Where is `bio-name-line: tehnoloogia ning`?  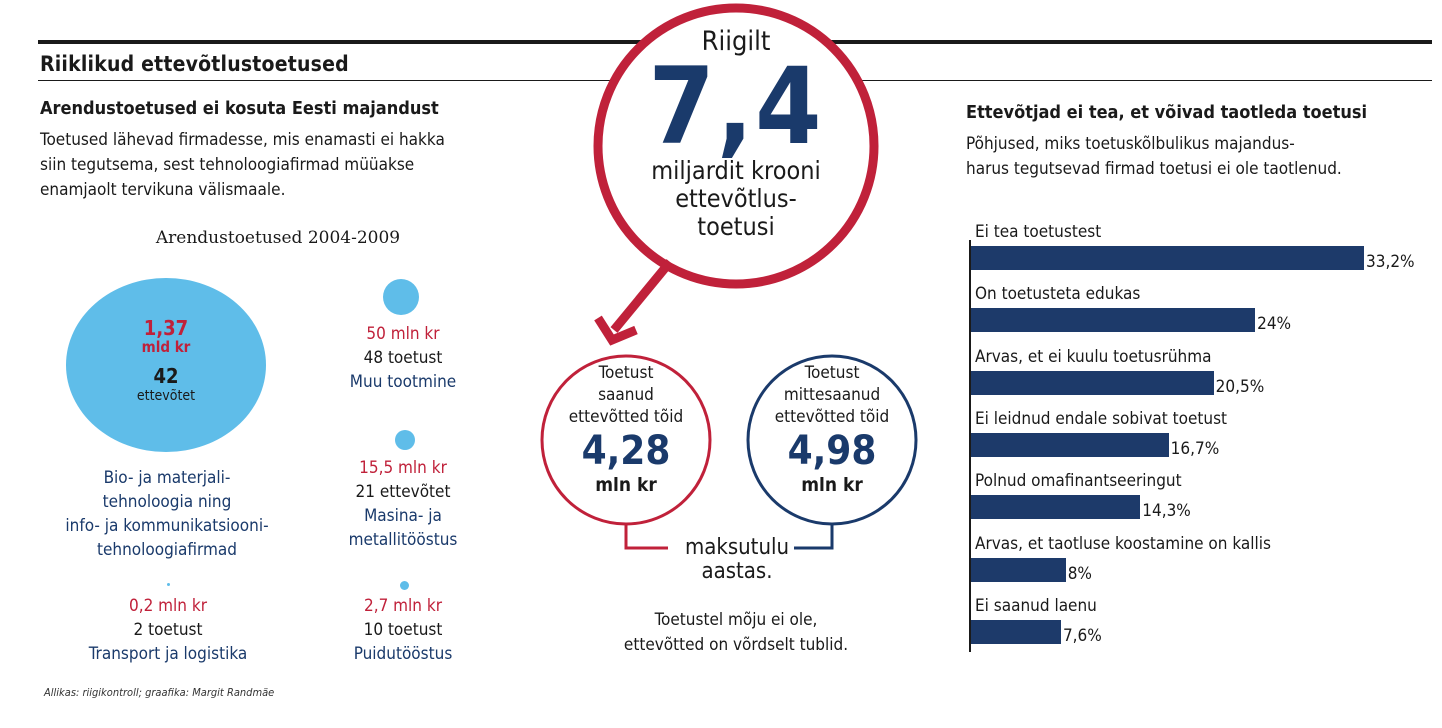 bio-name-line: tehnoloogia ning is located at coordinates (167, 502).